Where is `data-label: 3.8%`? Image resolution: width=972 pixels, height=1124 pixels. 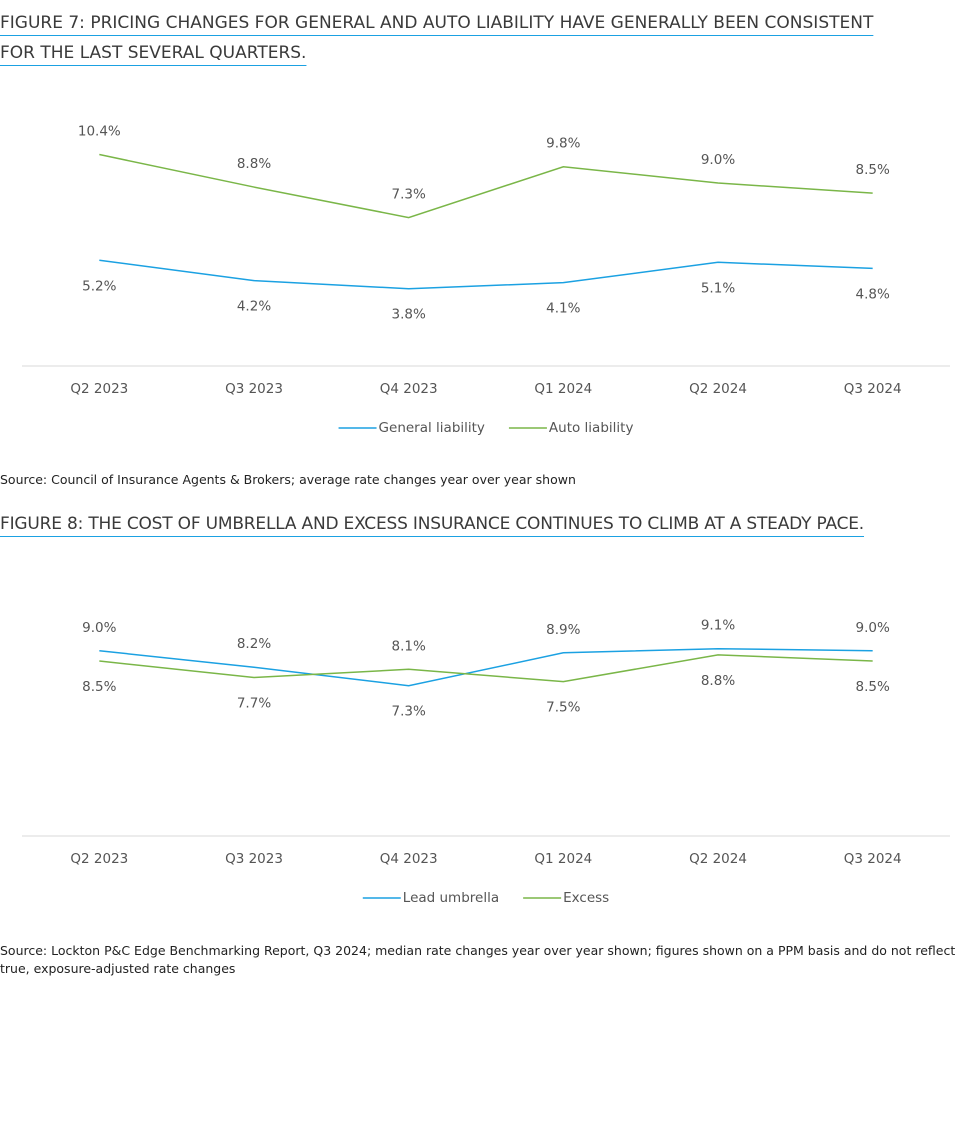 data-label: 3.8% is located at coordinates (409, 315).